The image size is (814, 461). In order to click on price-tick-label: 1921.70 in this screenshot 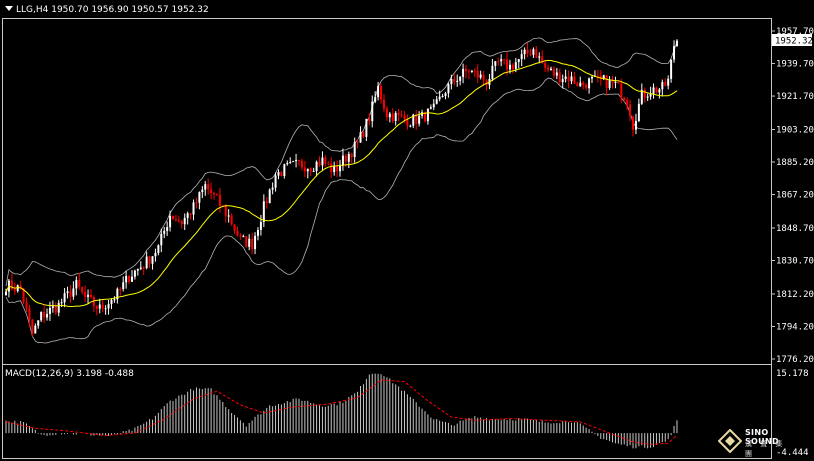, I will do `click(795, 97)`.